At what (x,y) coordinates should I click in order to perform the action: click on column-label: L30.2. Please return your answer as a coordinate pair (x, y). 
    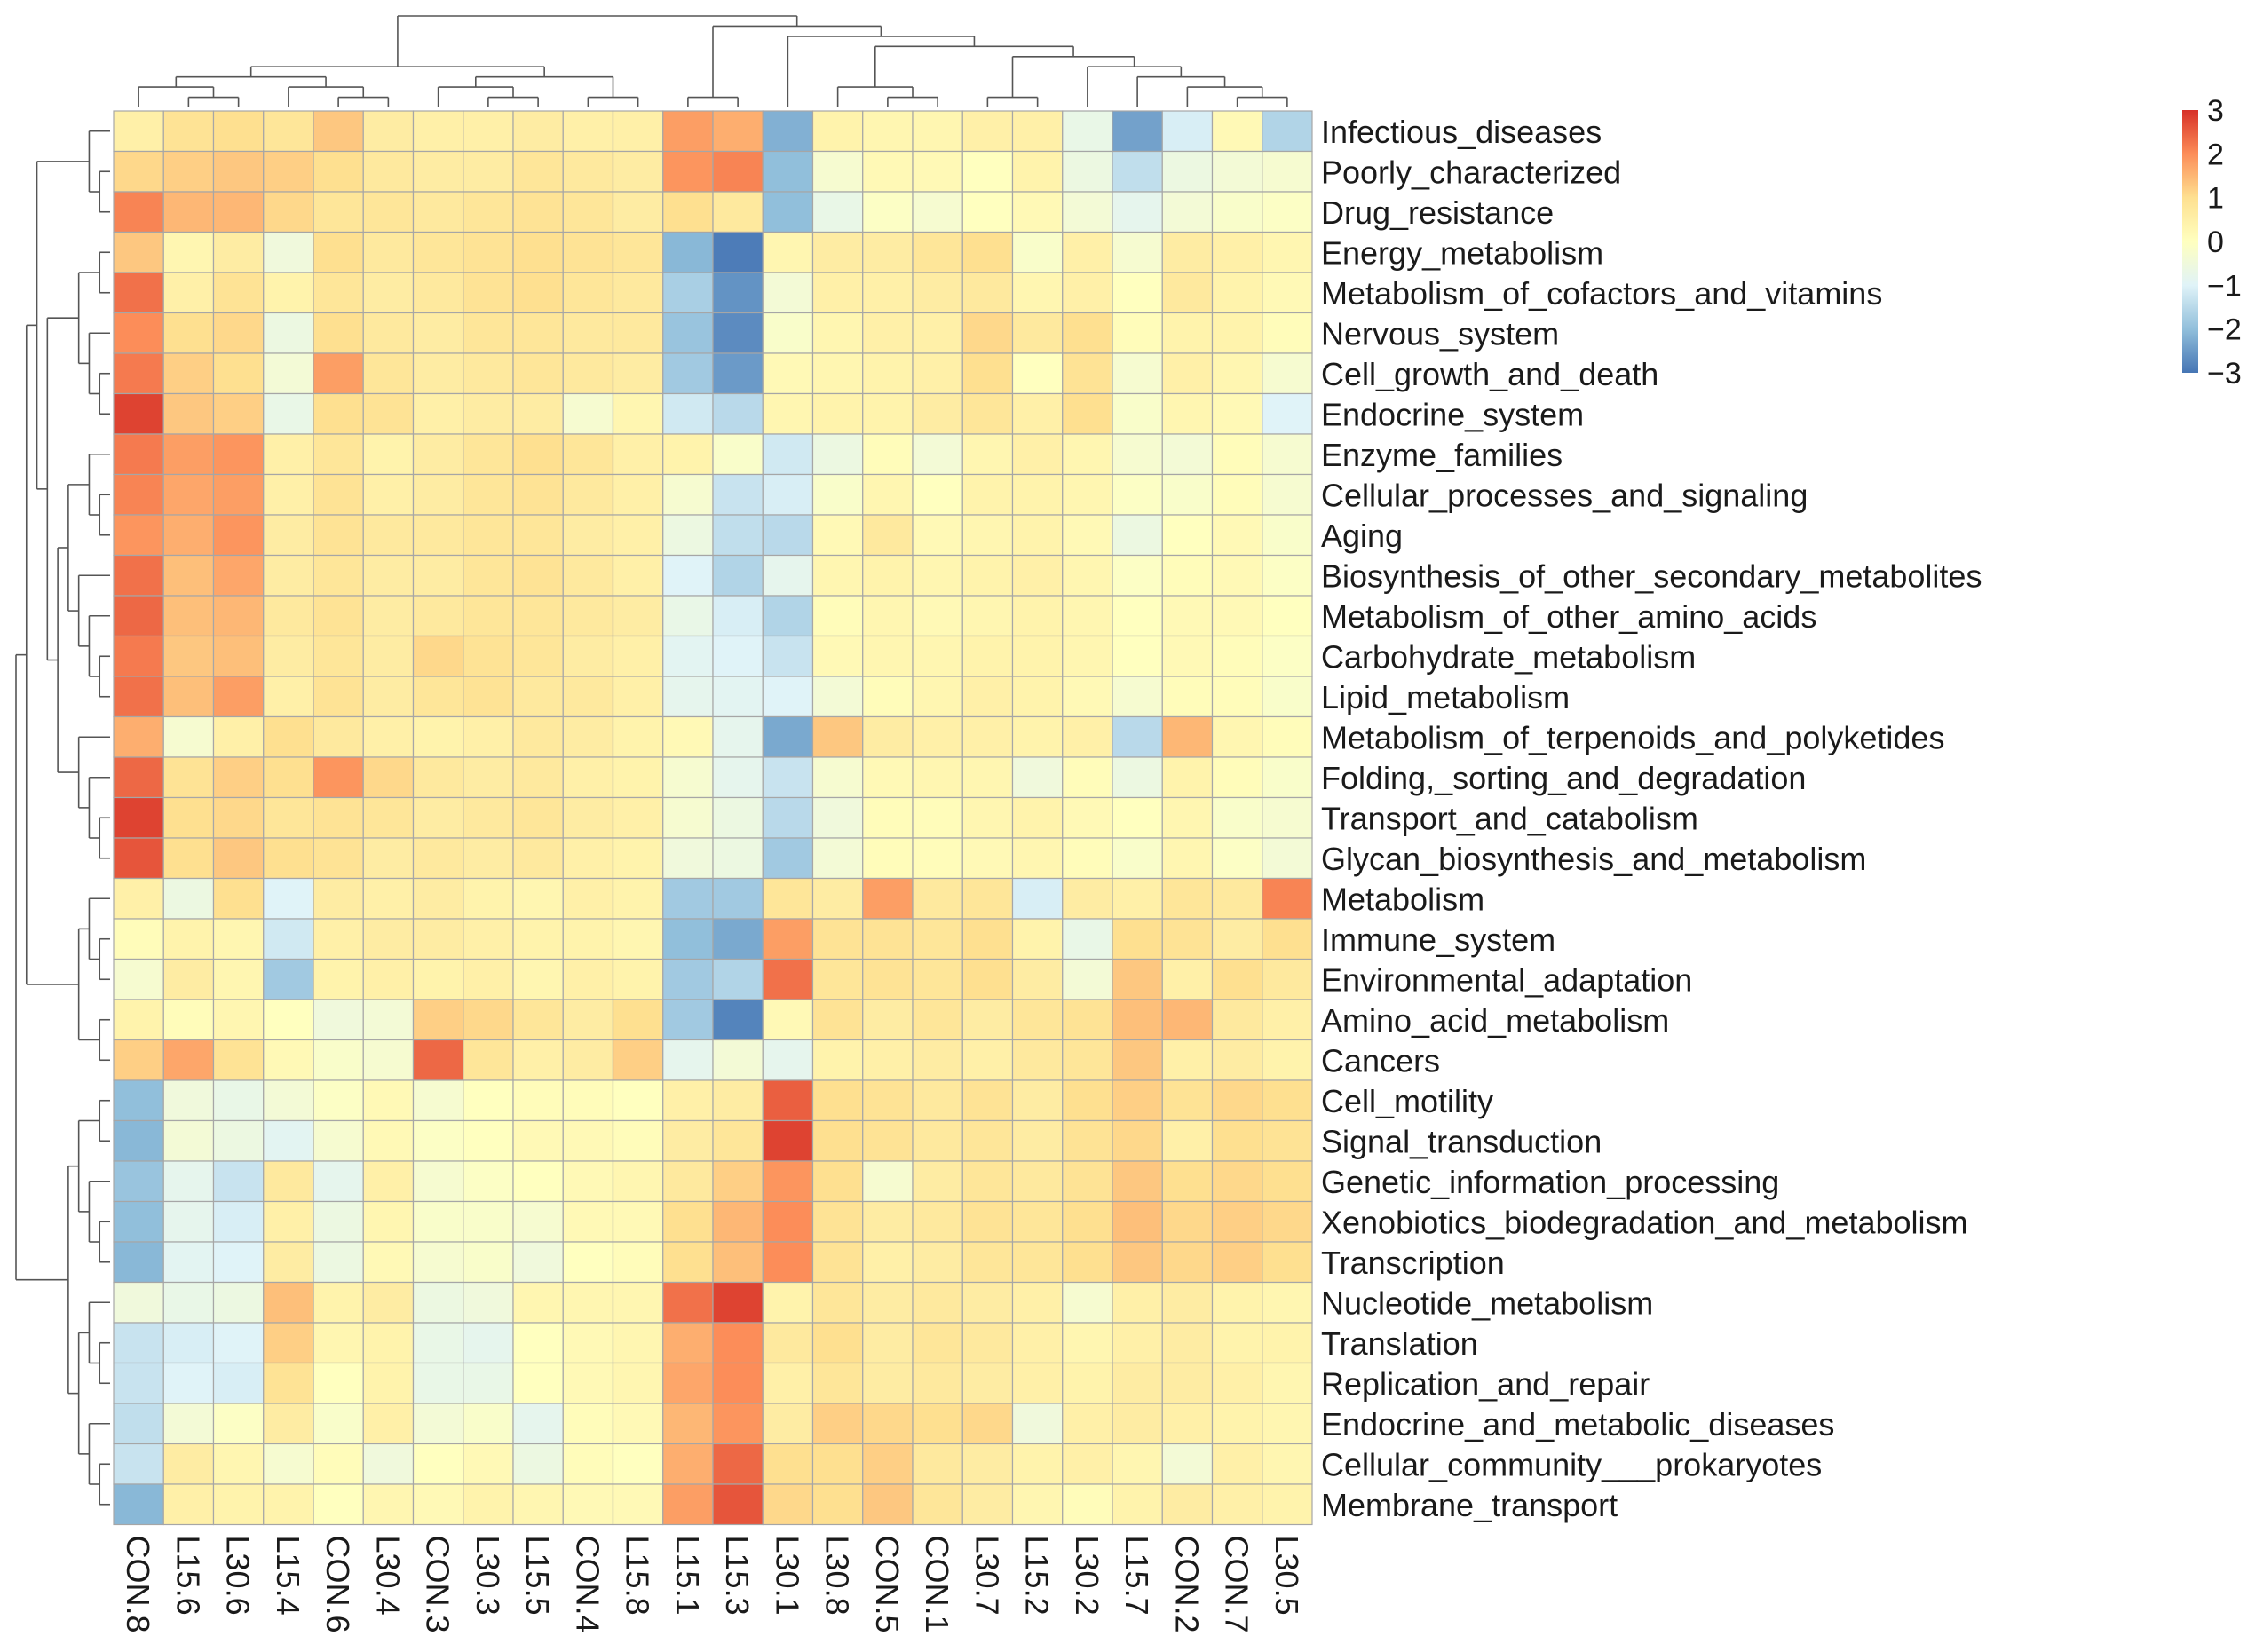
    Looking at the image, I should click on (1087, 1576).